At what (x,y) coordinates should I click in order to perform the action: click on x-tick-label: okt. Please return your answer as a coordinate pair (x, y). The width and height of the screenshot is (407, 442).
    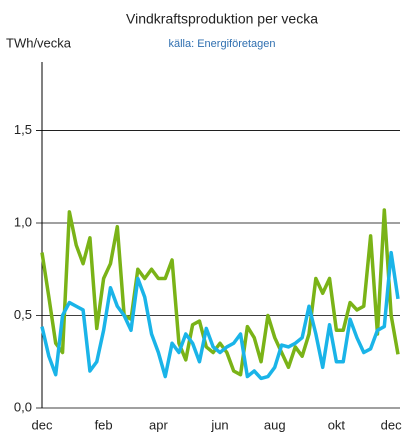
    Looking at the image, I should click on (337, 424).